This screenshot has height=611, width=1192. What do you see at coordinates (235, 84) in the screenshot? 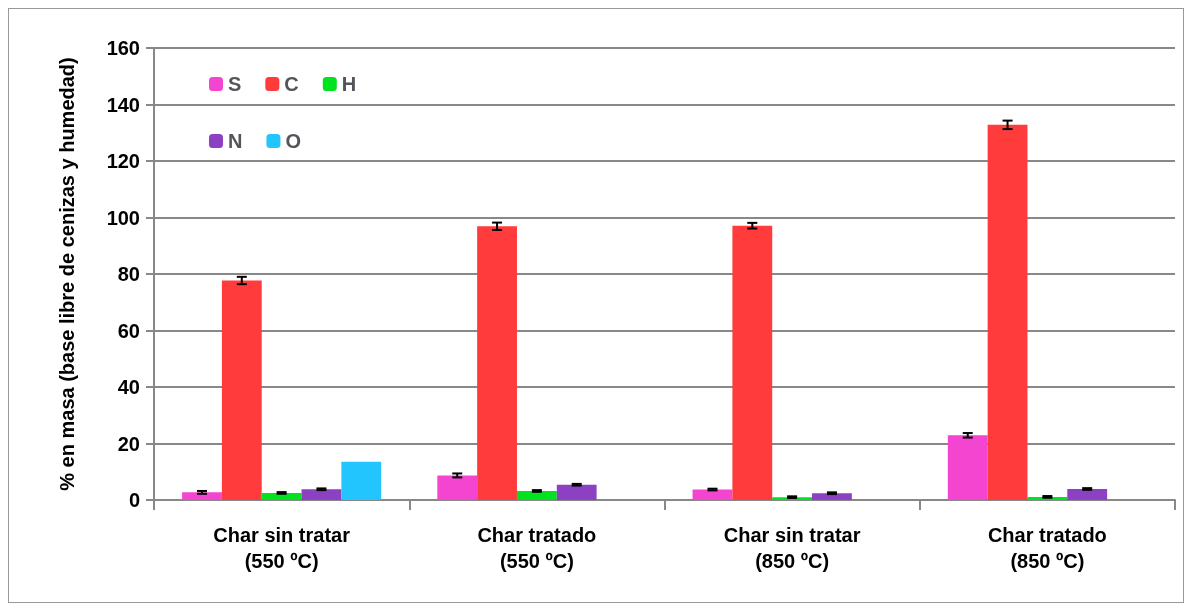
I see `legend-label: S` at bounding box center [235, 84].